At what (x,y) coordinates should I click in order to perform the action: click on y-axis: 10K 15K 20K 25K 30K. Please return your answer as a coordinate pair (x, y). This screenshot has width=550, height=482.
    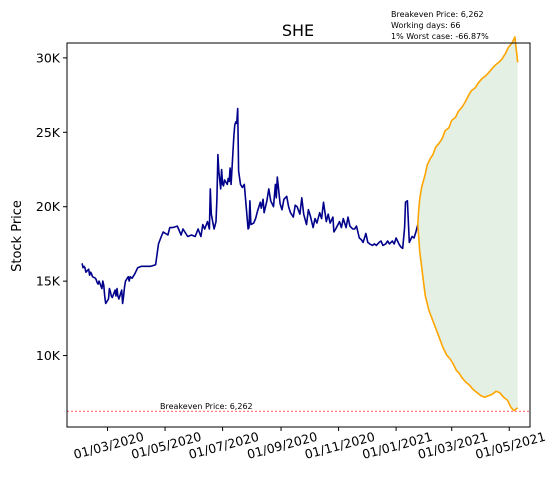
    Looking at the image, I should click on (51, 206).